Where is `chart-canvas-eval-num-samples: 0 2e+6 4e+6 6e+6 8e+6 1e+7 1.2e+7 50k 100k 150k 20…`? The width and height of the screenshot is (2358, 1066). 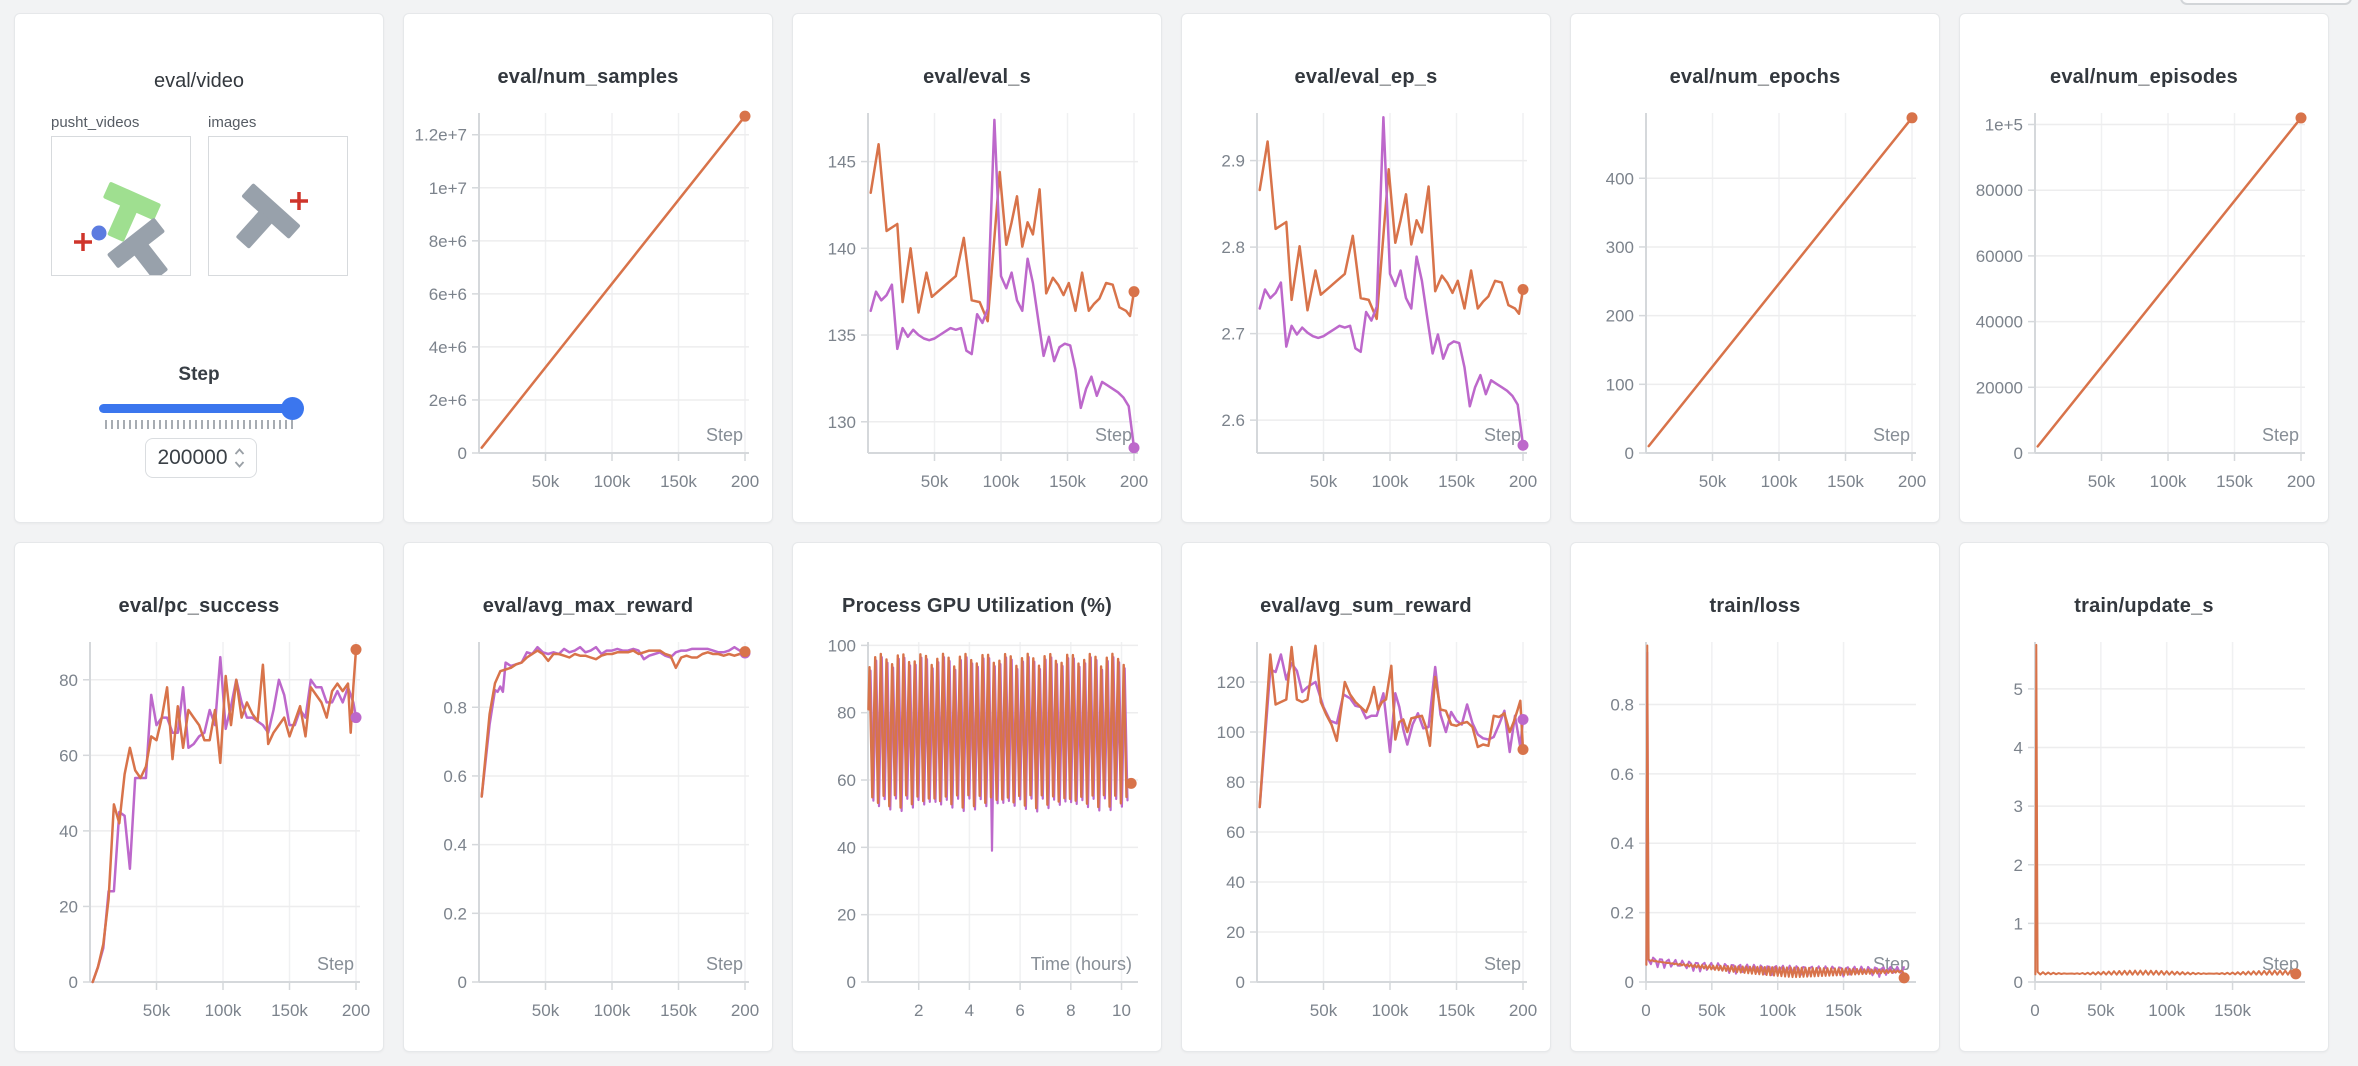
chart-canvas-eval-num-samples: 0 2e+6 4e+6 6e+6 8e+6 1e+7 1.2e+7 50k 100k 150k 20… is located at coordinates (588, 305).